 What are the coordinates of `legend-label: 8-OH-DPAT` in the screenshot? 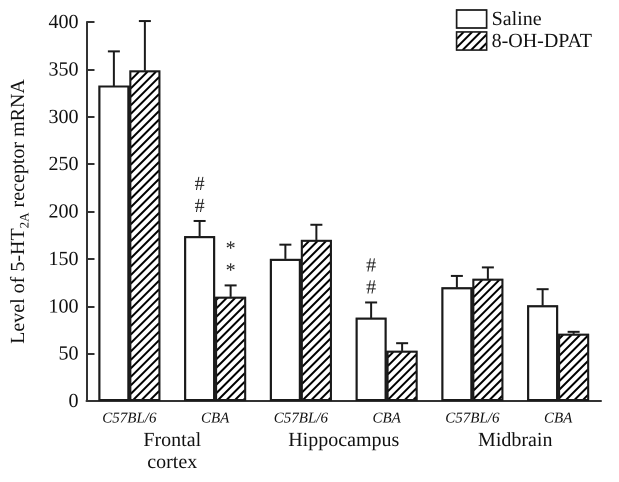 It's located at (542, 41).